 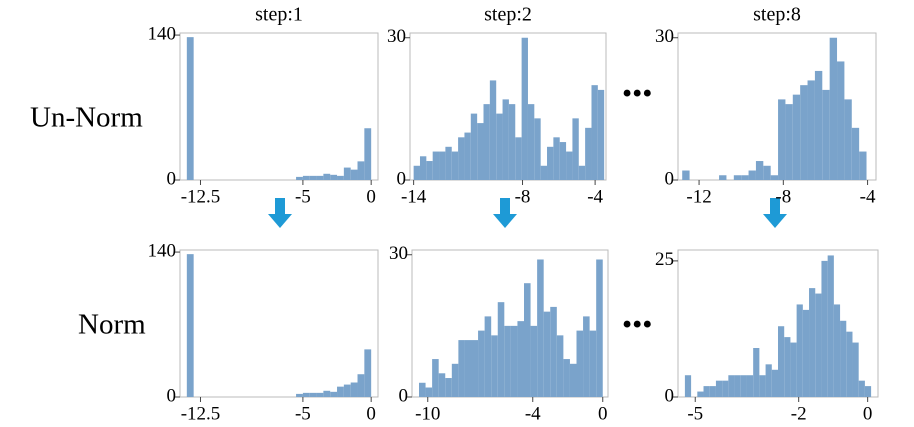 I want to click on x-tick-label: -10, so click(x=427, y=413).